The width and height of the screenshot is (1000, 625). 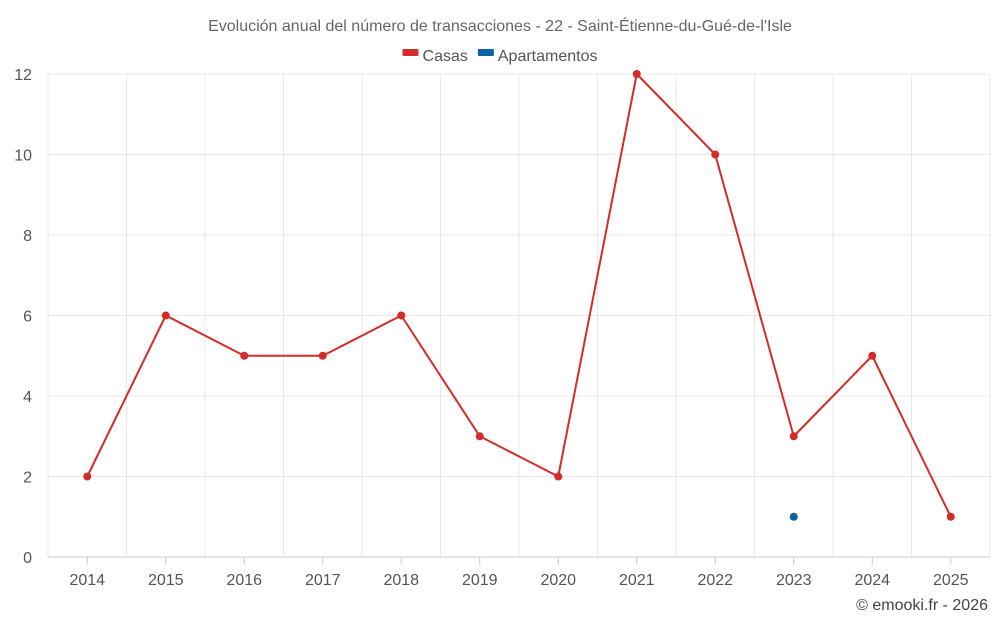 What do you see at coordinates (445, 56) in the screenshot?
I see `legend-label: Casas` at bounding box center [445, 56].